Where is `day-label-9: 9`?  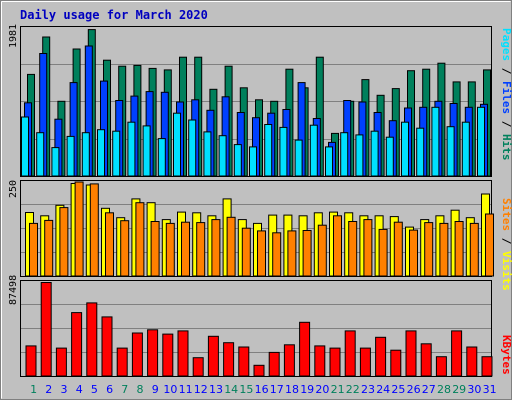 day-label-9: 9 is located at coordinates (155, 389).